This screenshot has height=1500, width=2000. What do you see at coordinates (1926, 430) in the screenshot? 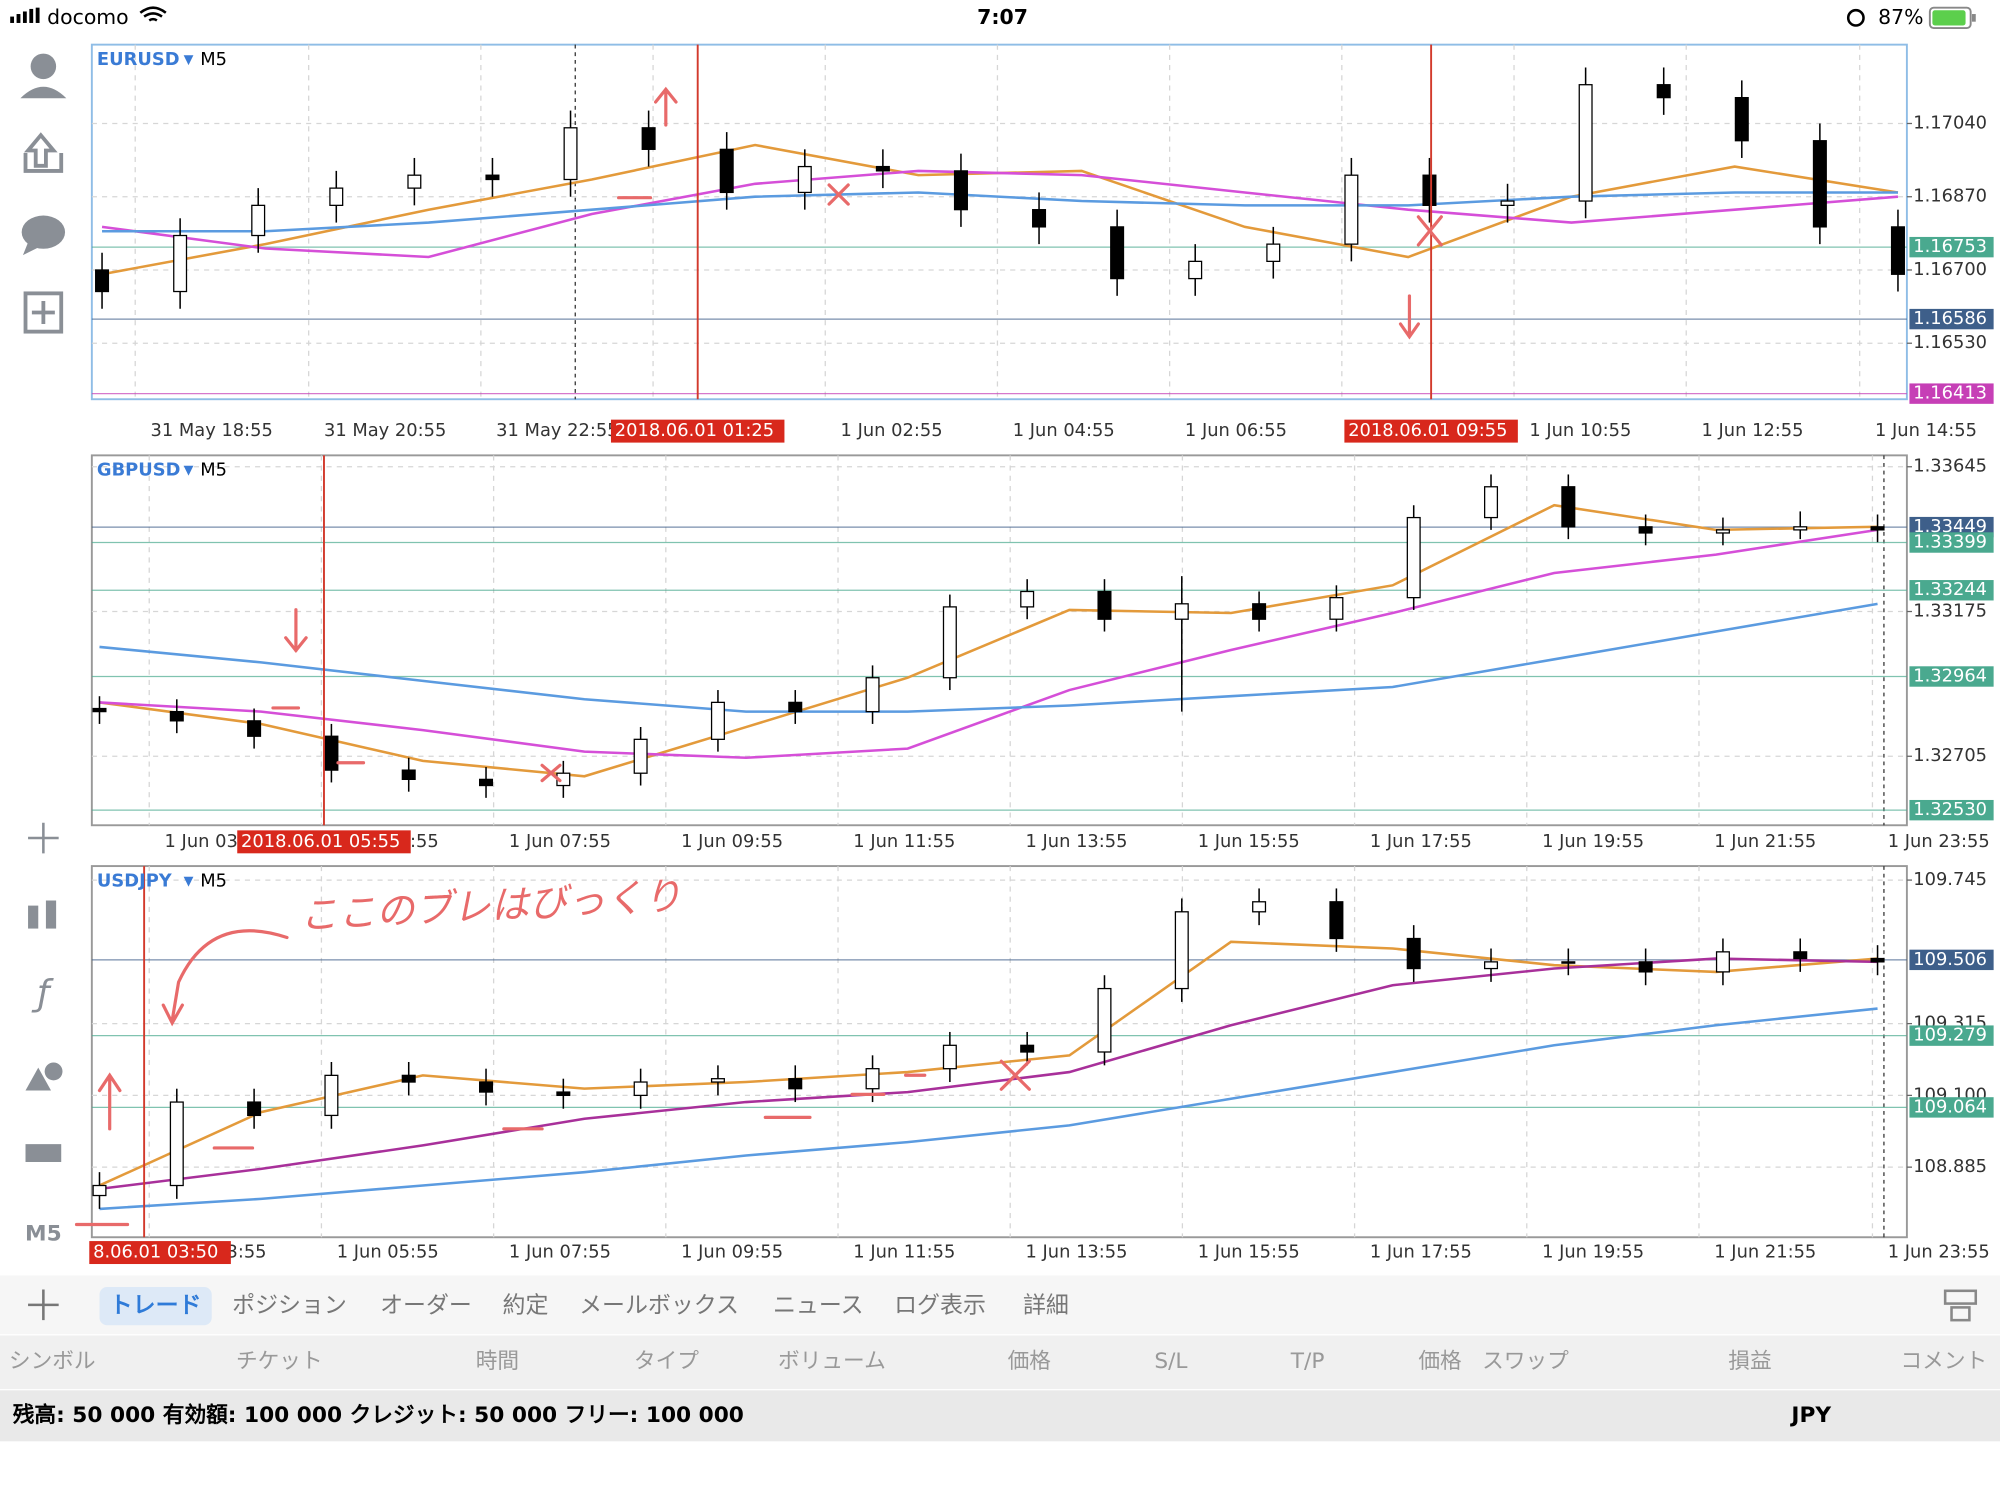
I see `x-tick-label: 1 Jun 14:55` at bounding box center [1926, 430].